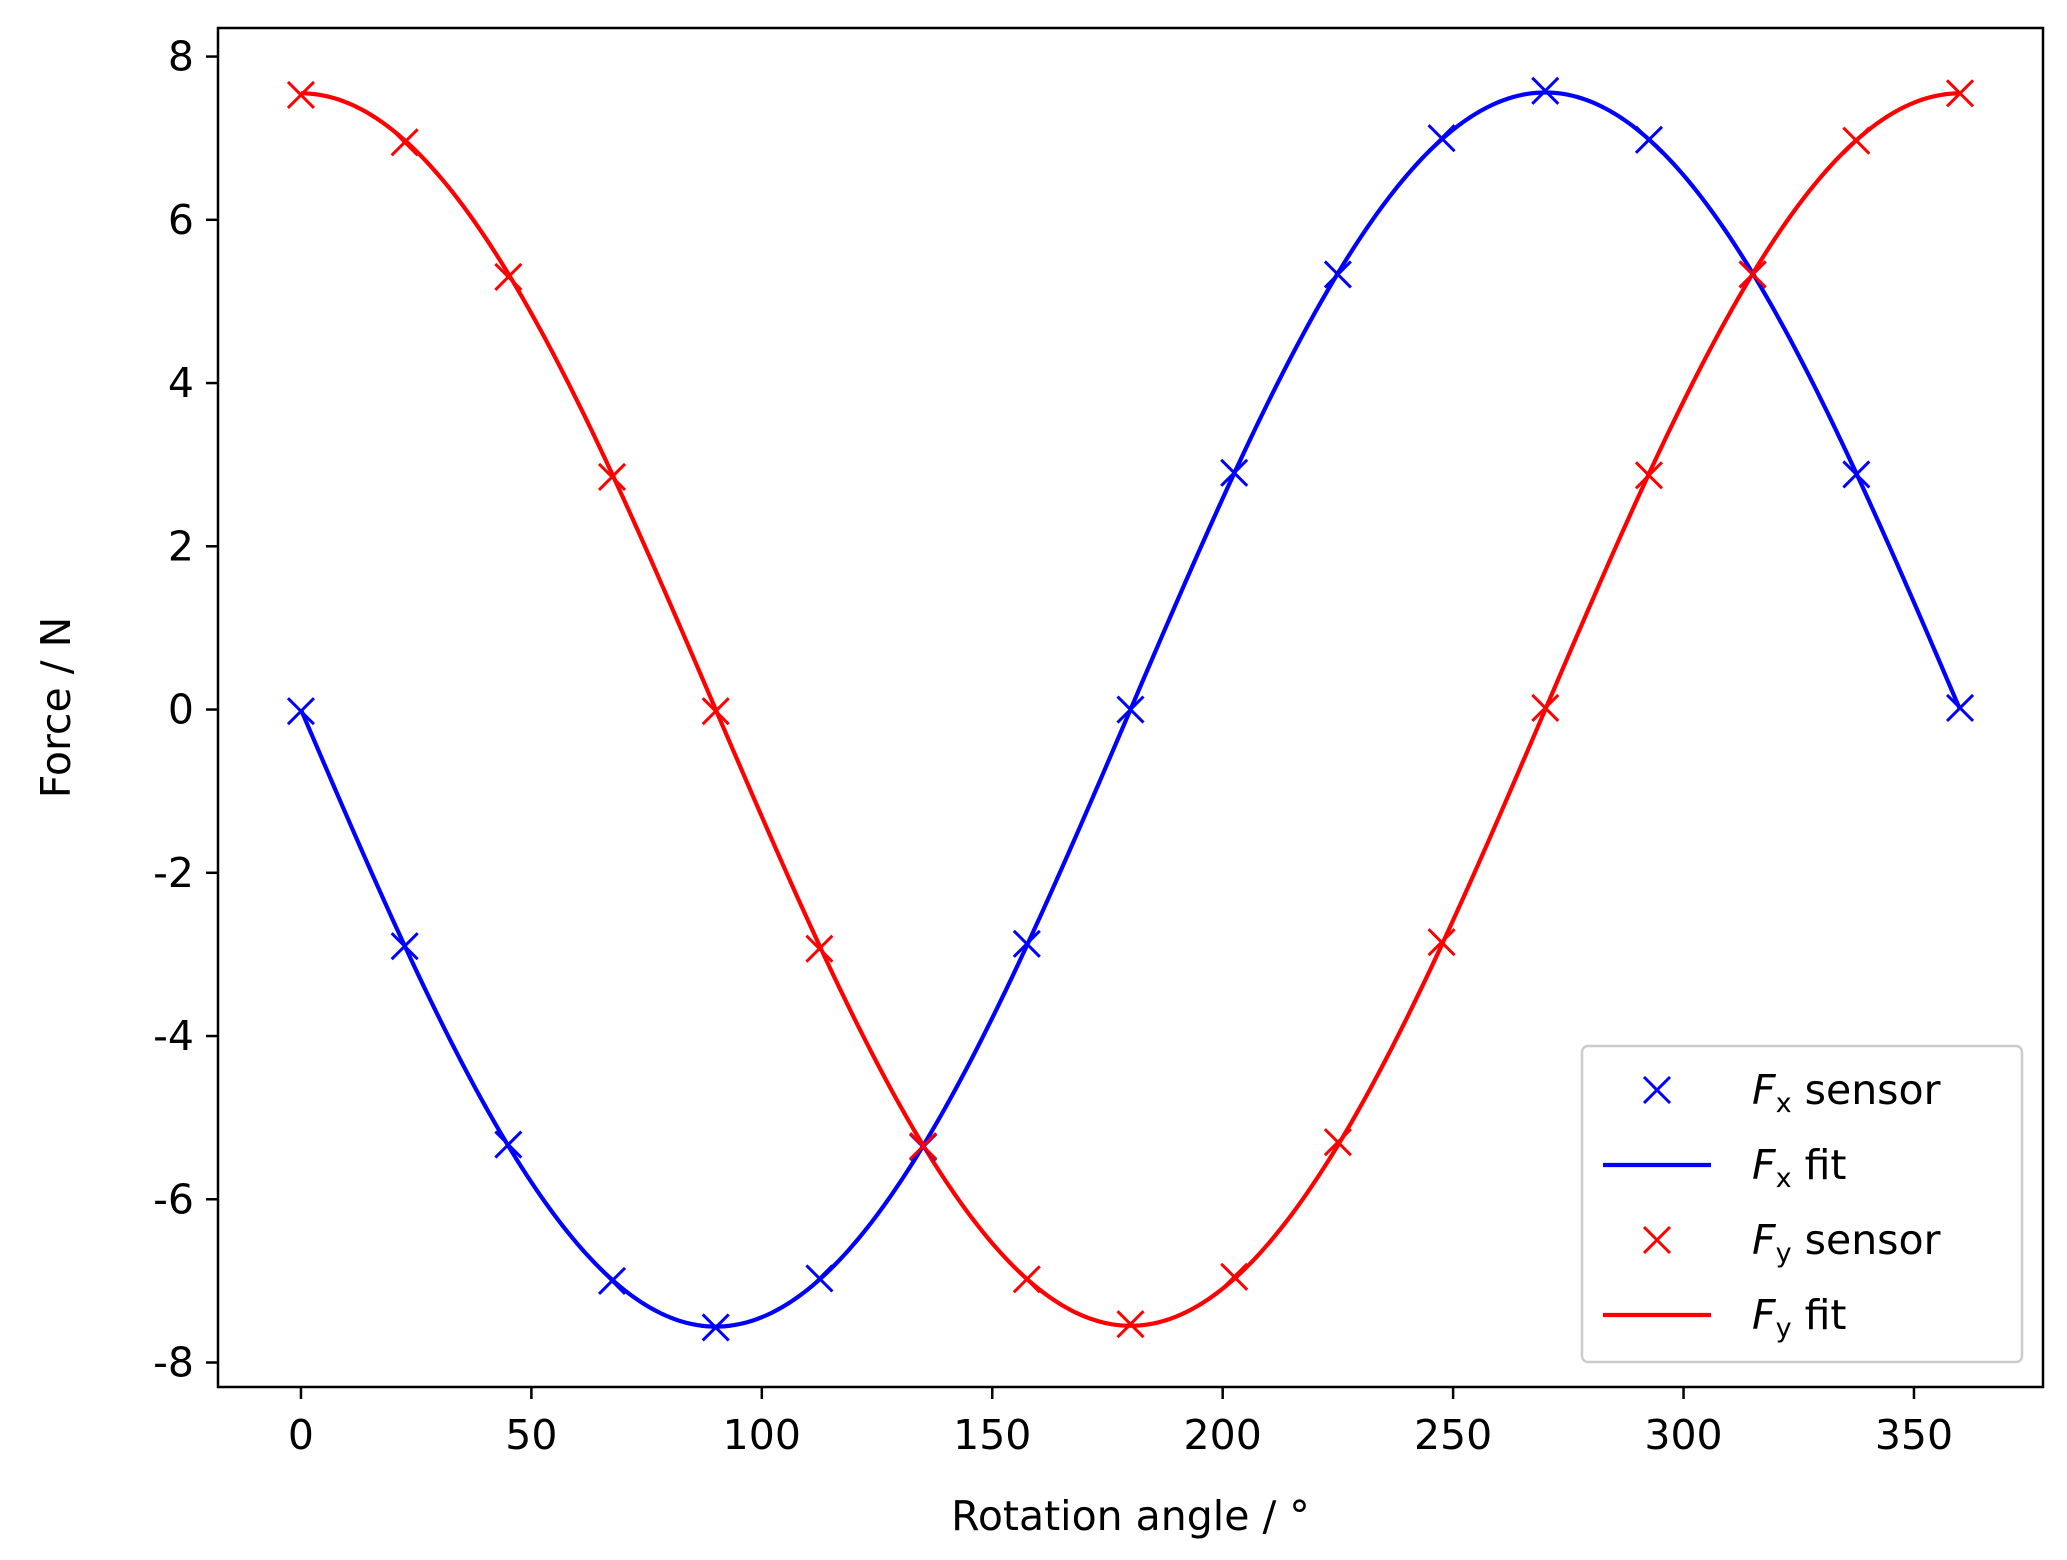  What do you see at coordinates (301, 1435) in the screenshot?
I see `x-tick-label: 0` at bounding box center [301, 1435].